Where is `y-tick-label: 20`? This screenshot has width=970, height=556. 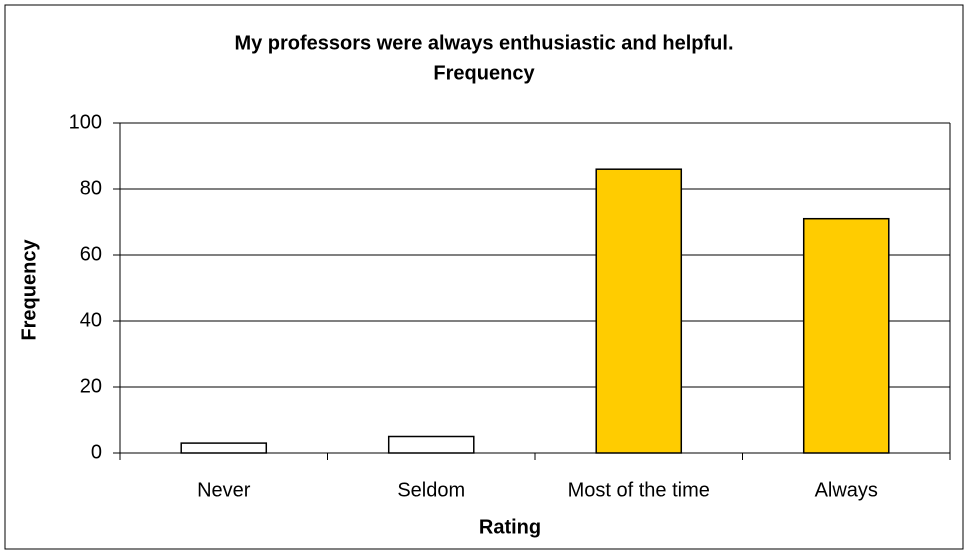 y-tick-label: 20 is located at coordinates (91, 386).